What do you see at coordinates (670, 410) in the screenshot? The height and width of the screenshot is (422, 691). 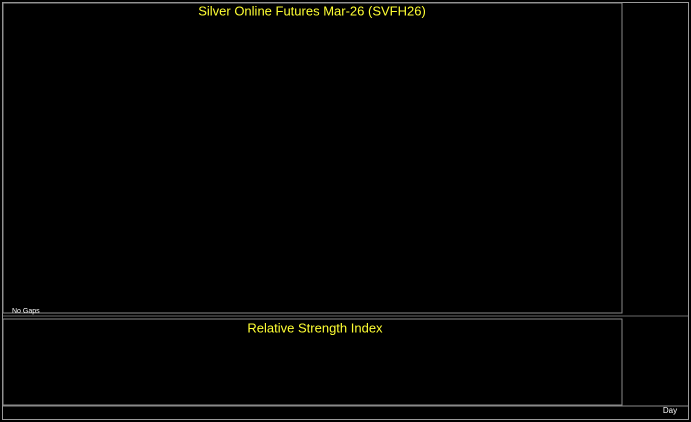 I see `x-axis-label: Day` at bounding box center [670, 410].